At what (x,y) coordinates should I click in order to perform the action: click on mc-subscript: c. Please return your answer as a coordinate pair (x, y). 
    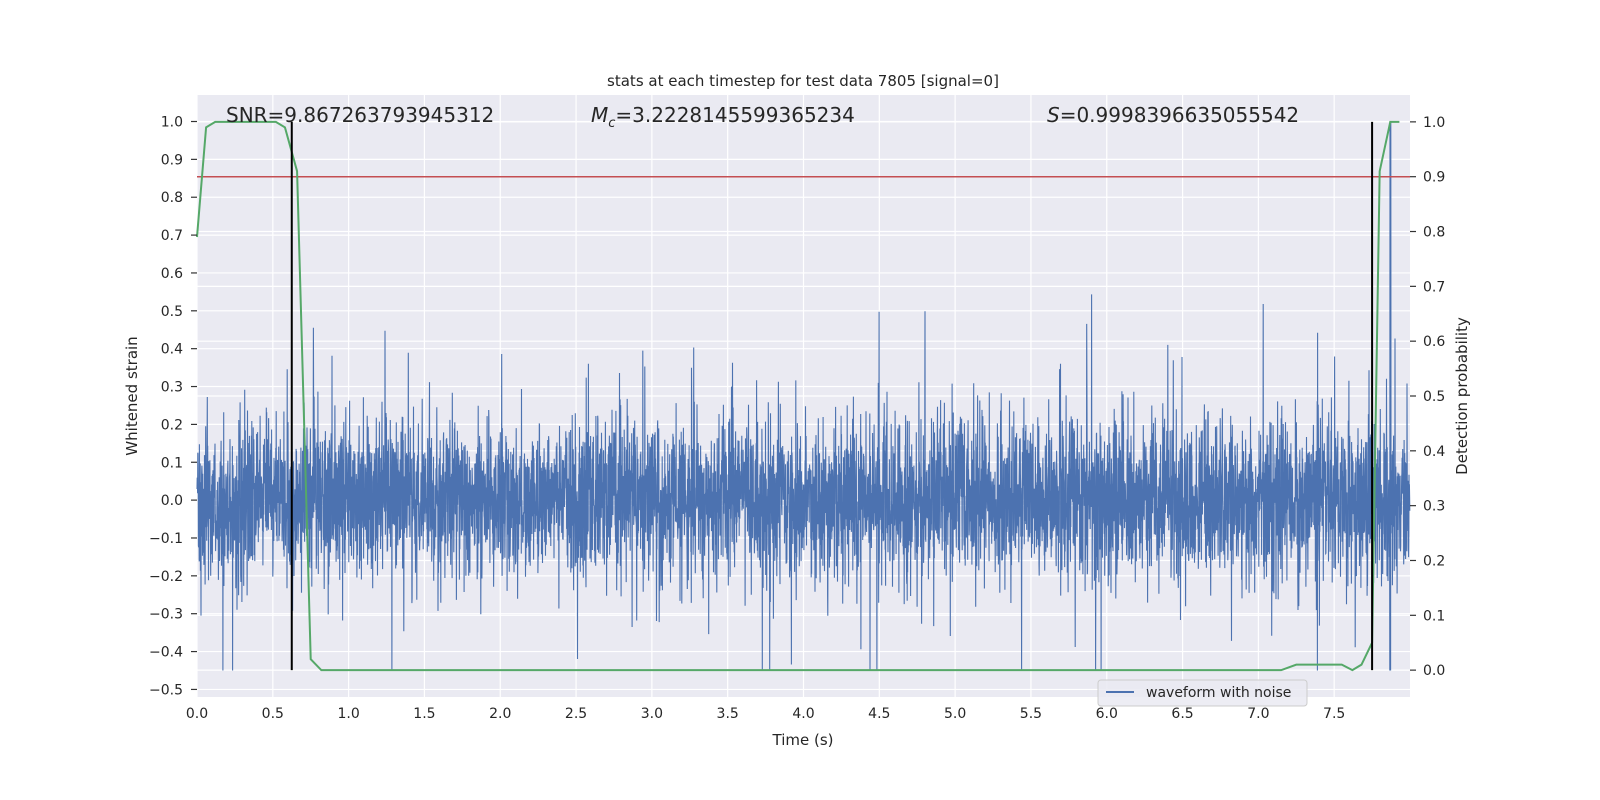
    Looking at the image, I should click on (611, 123).